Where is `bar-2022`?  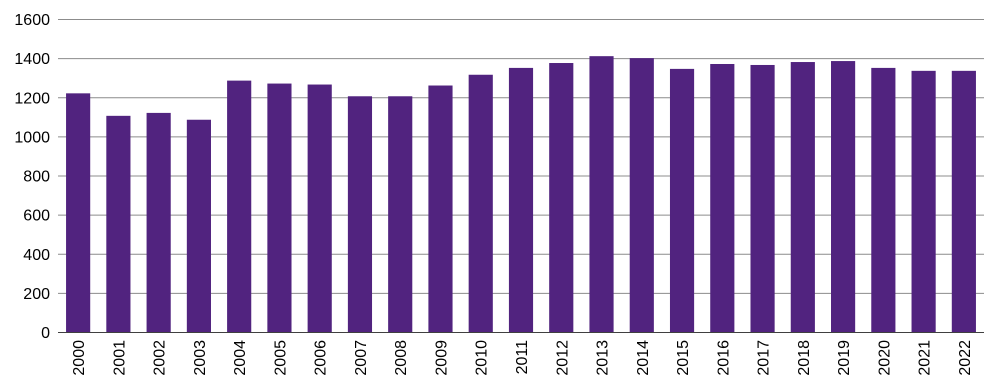 bar-2022 is located at coordinates (963, 201).